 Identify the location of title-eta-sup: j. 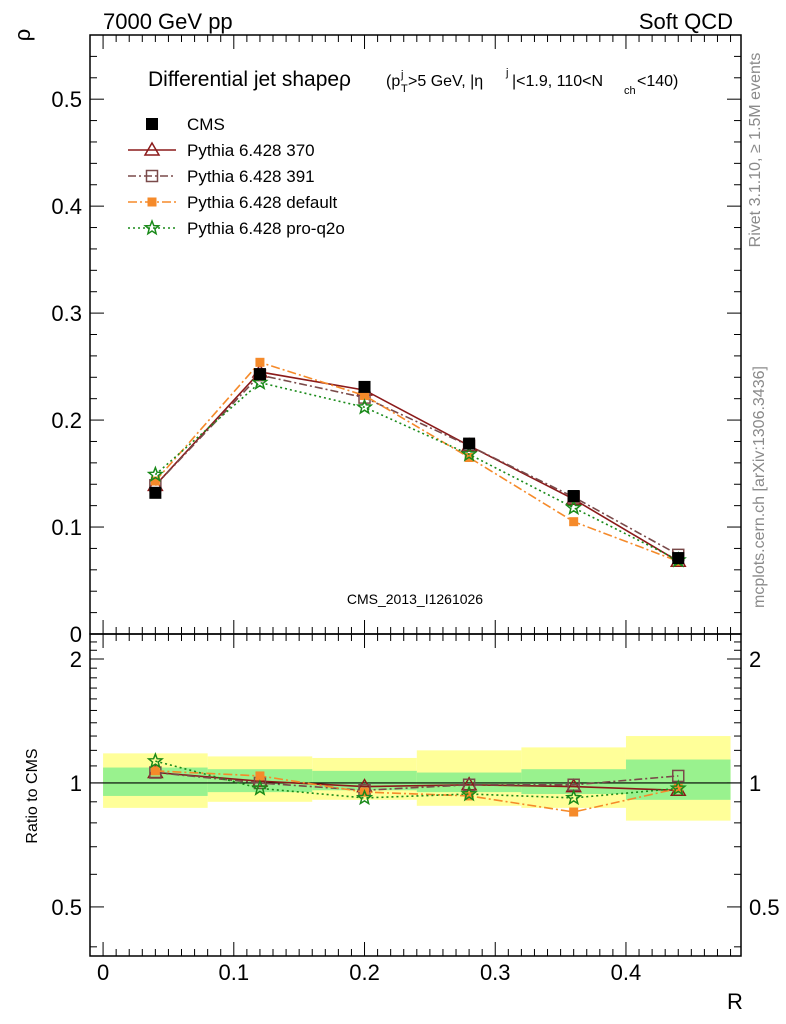
(506, 73).